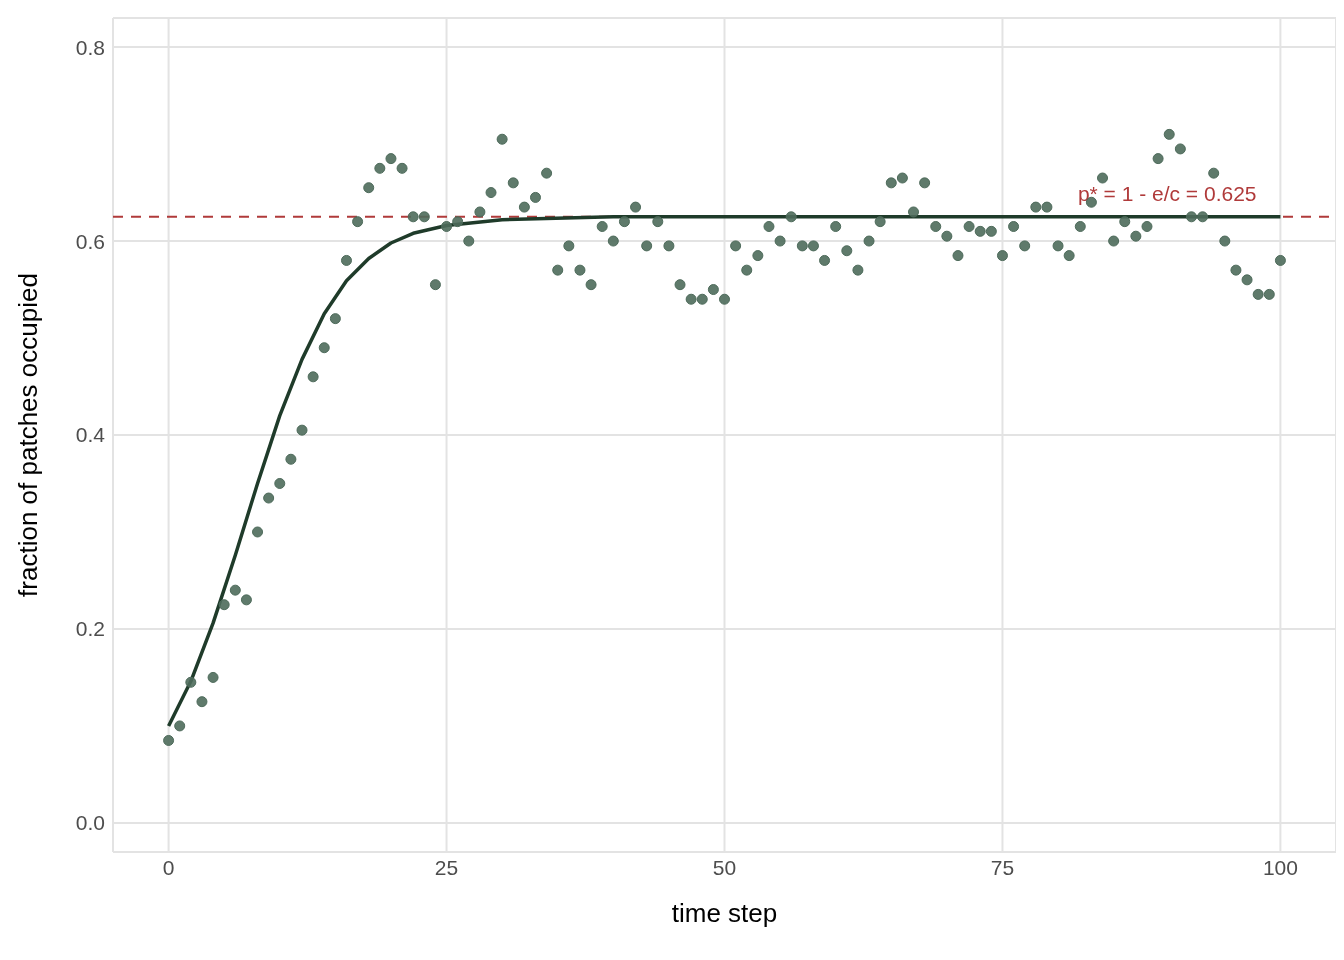  Describe the element at coordinates (1280, 867) in the screenshot. I see `x-tick-label: 100` at that location.